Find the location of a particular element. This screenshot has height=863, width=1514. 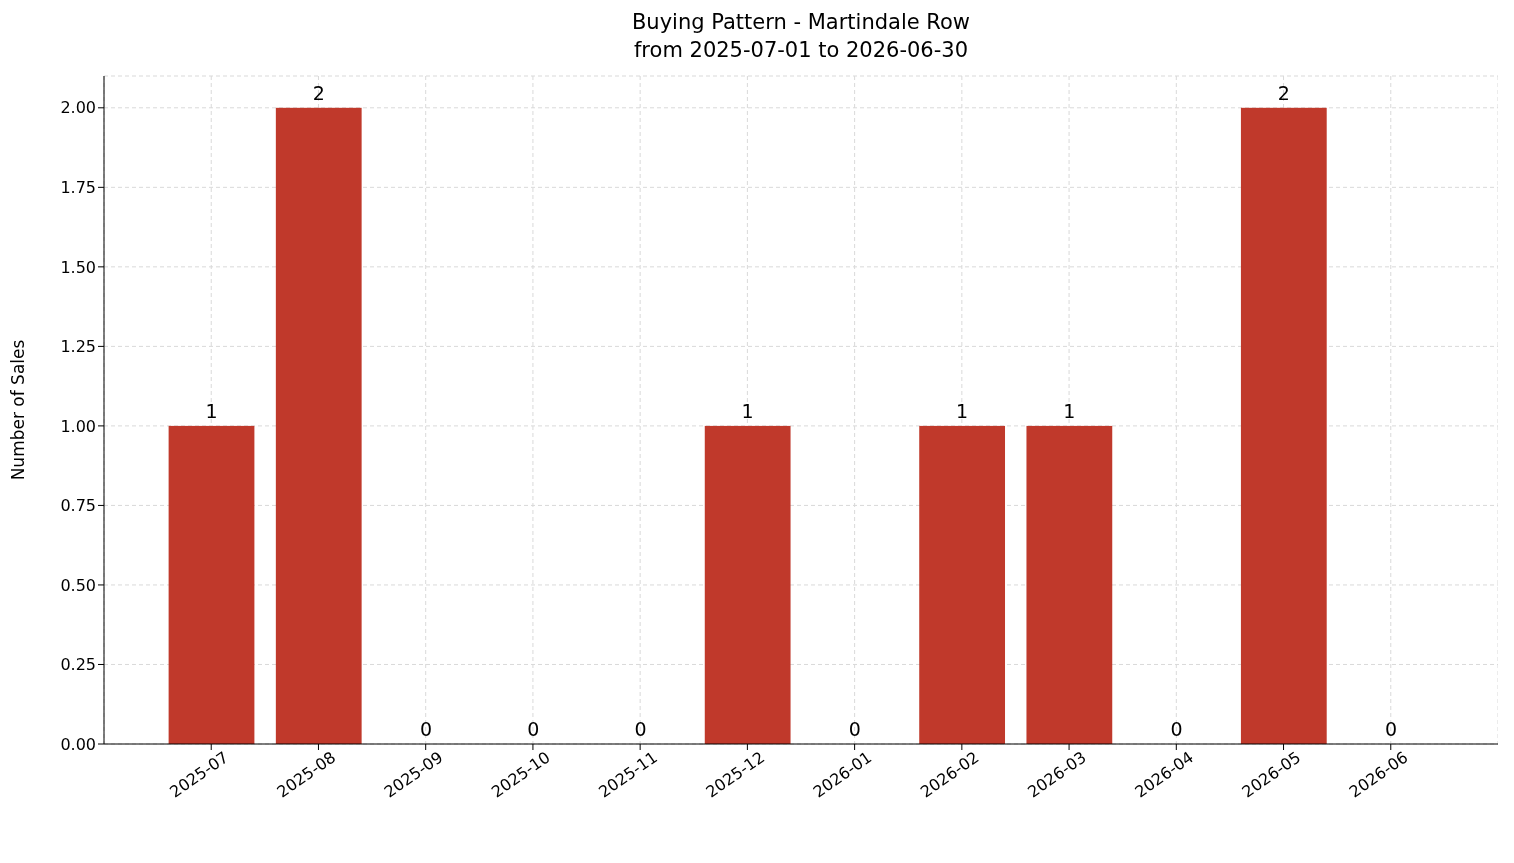

y-tick-label: 1.00 is located at coordinates (78, 426).